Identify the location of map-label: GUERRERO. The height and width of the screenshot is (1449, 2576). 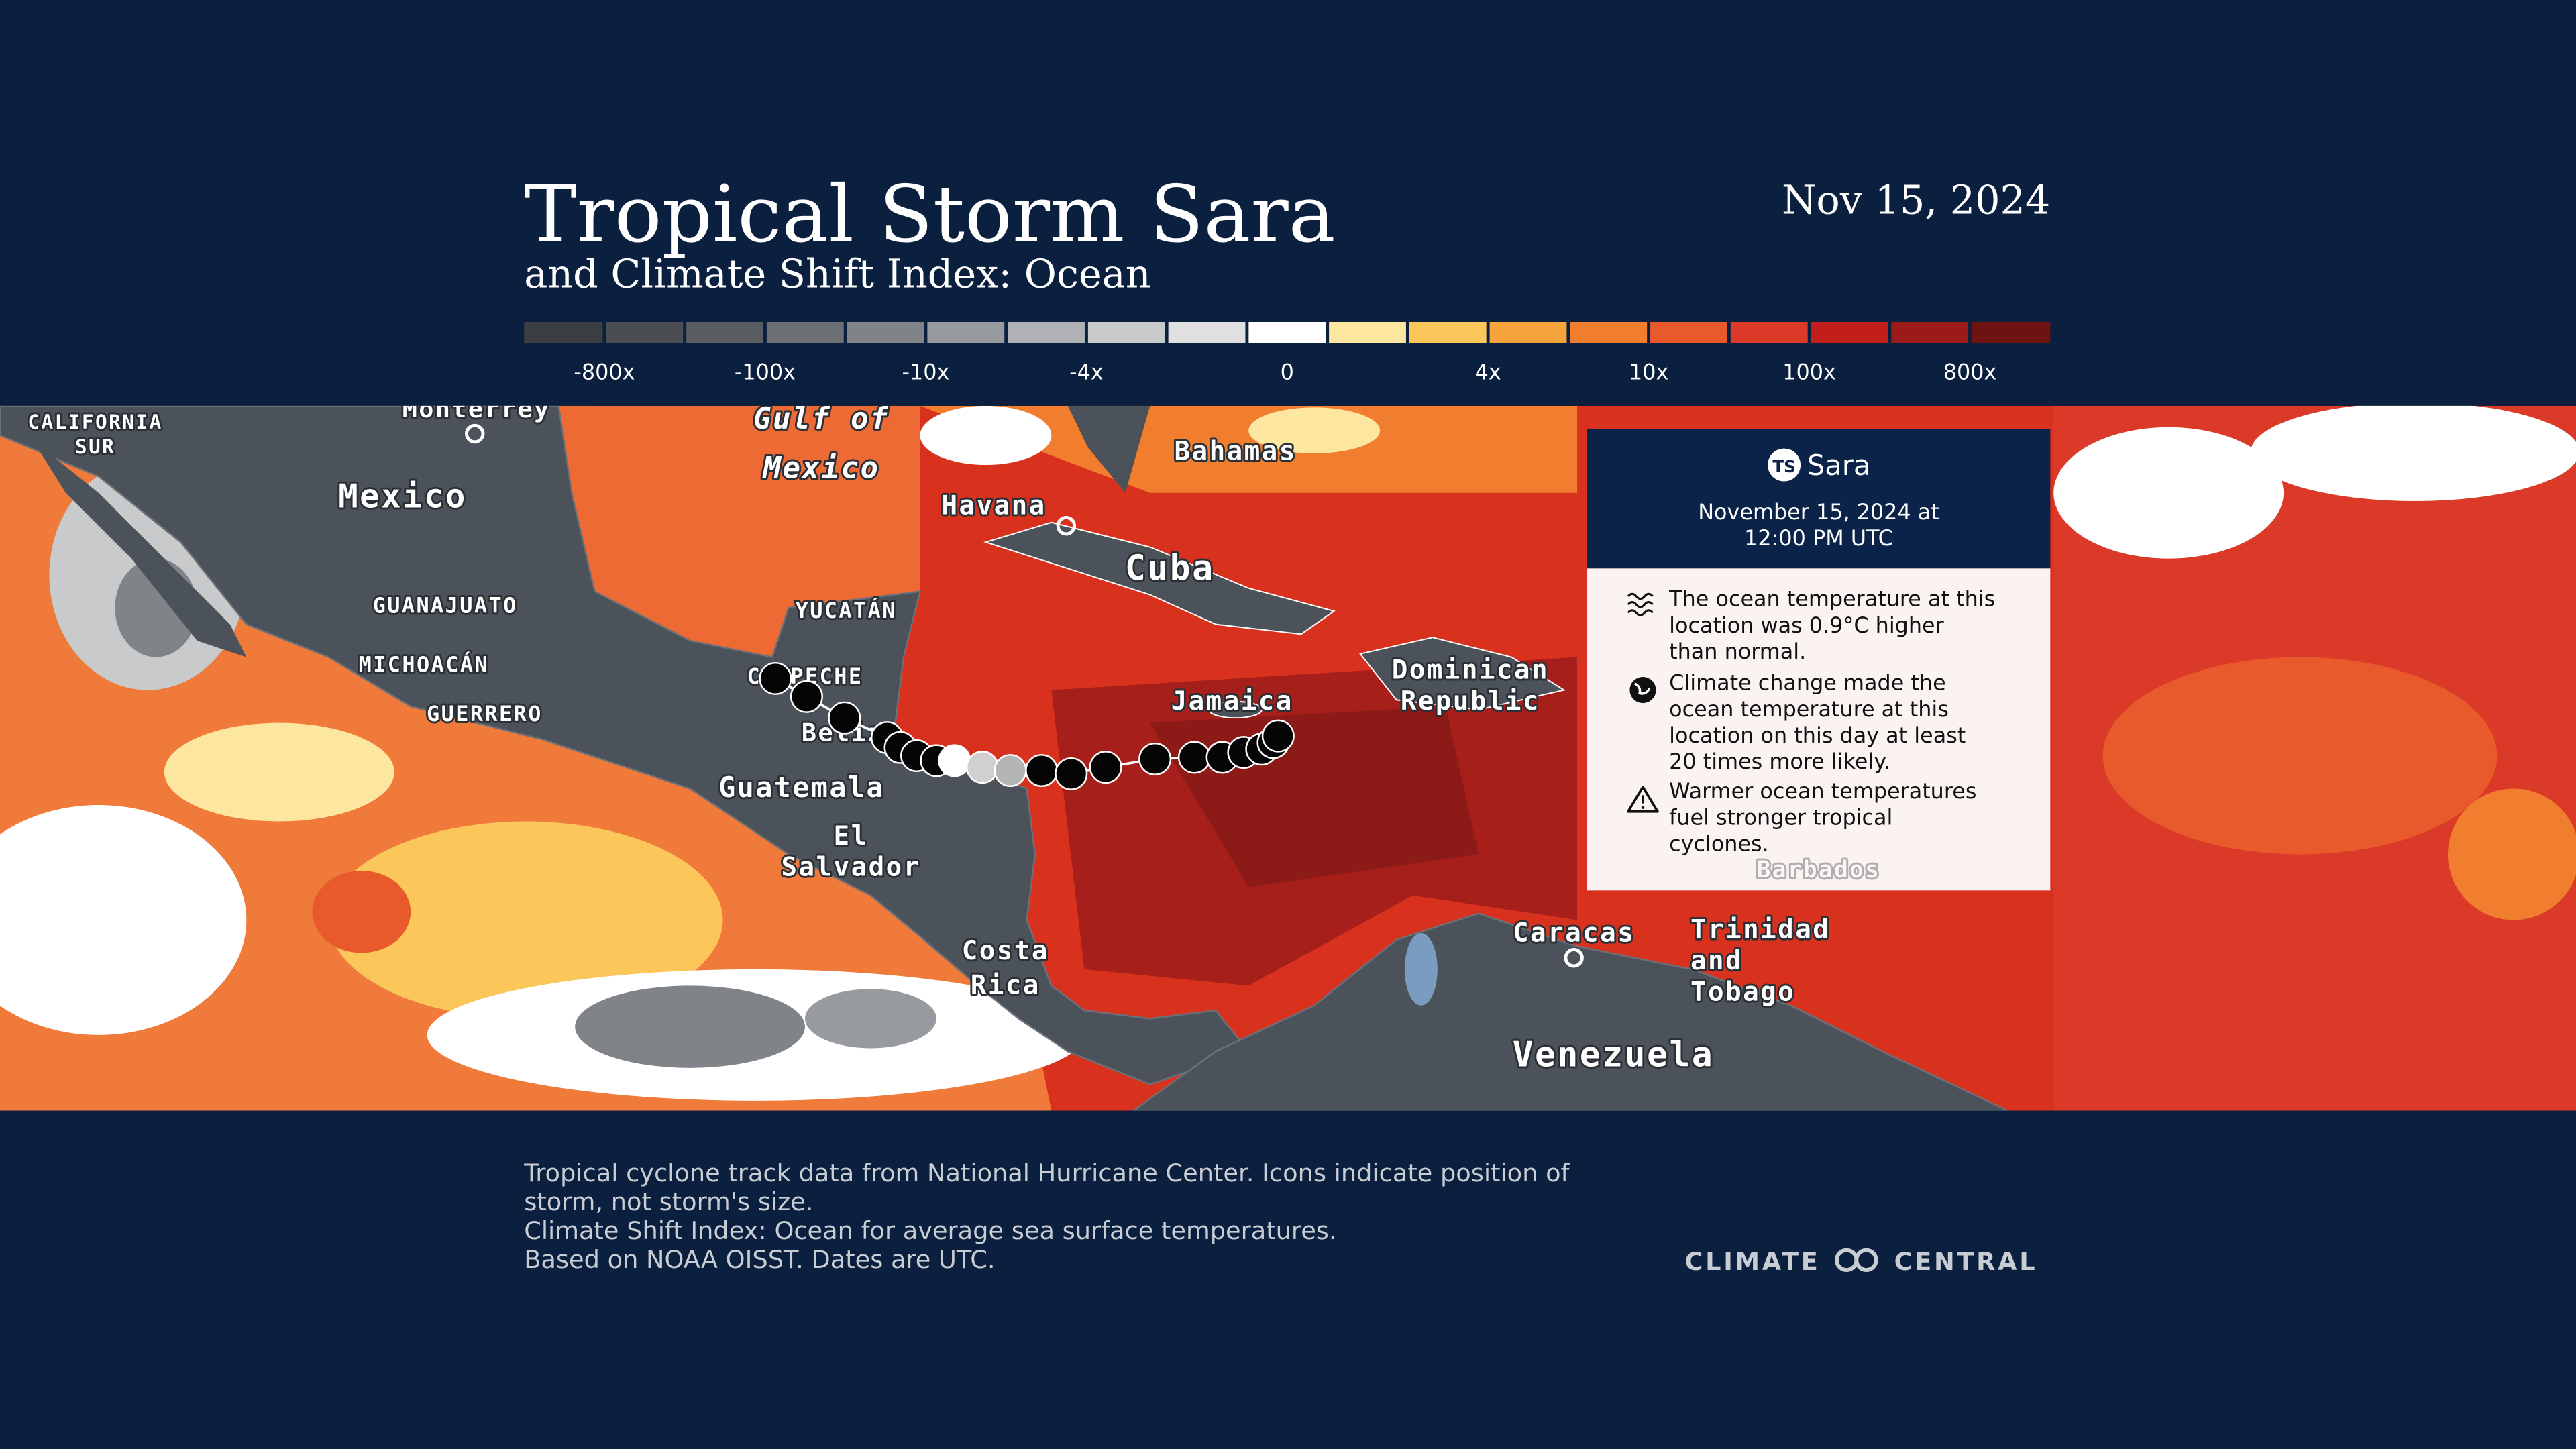
(485, 714).